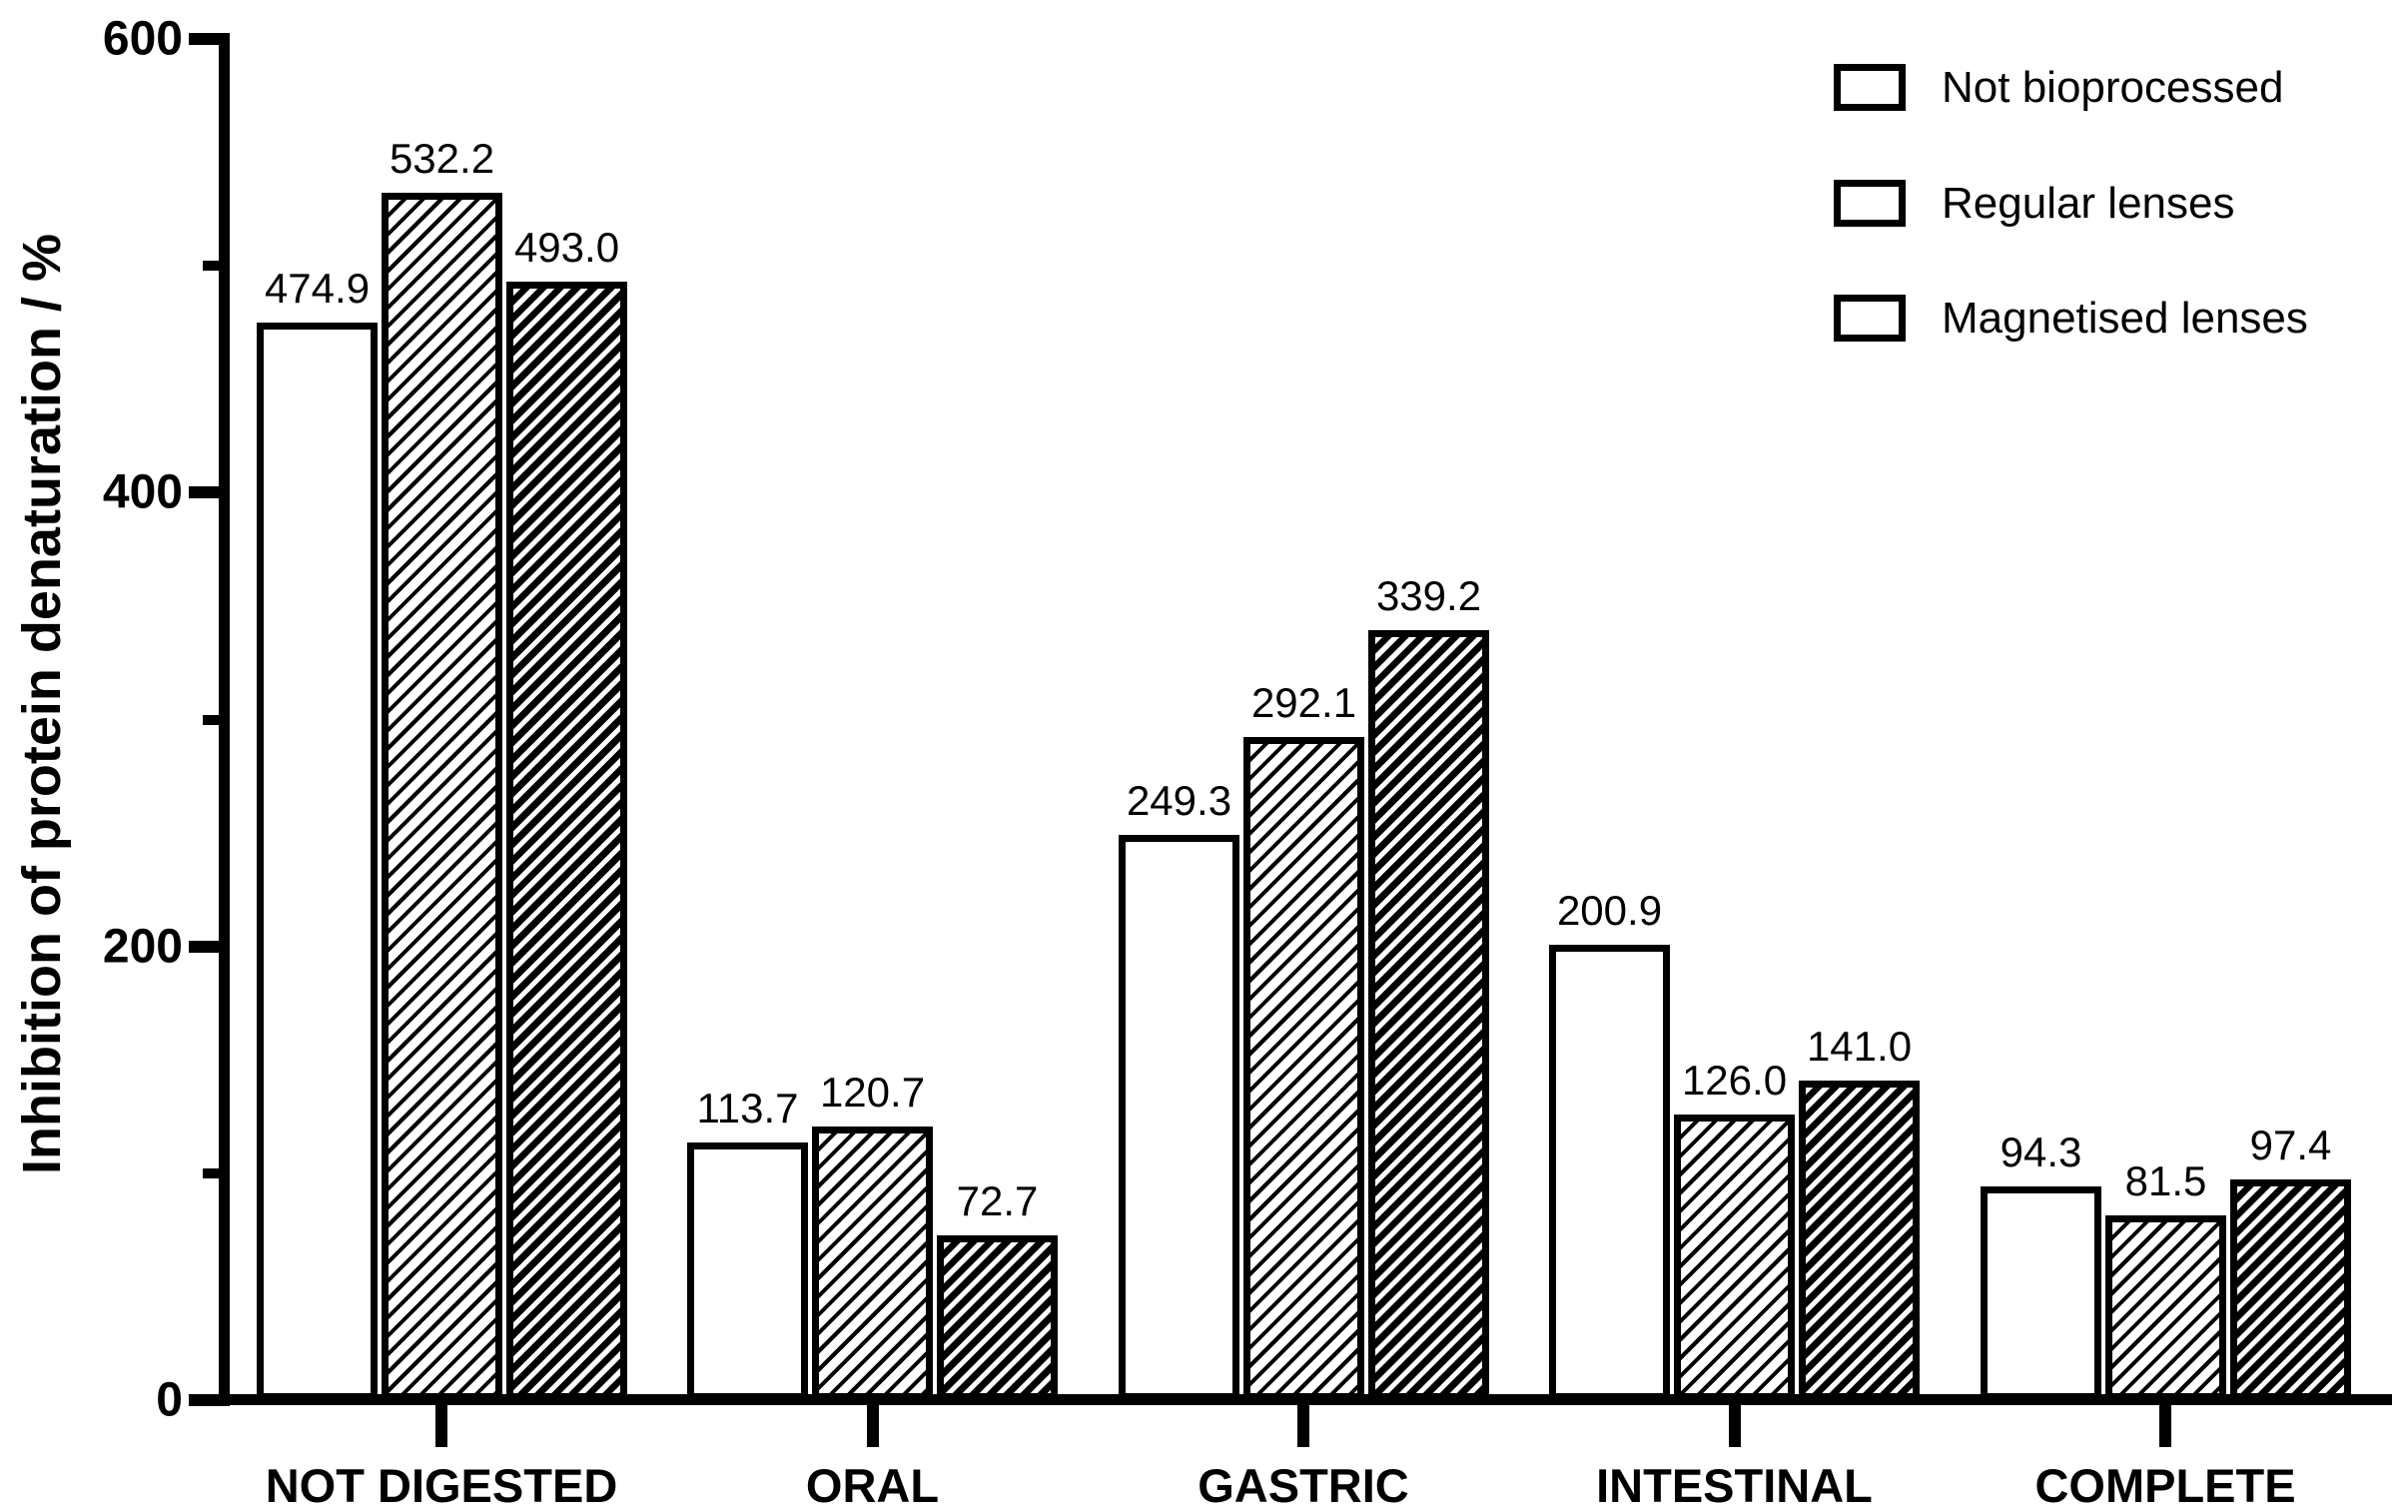  I want to click on legend-label-3: Magnetised lenses, so click(2125, 318).